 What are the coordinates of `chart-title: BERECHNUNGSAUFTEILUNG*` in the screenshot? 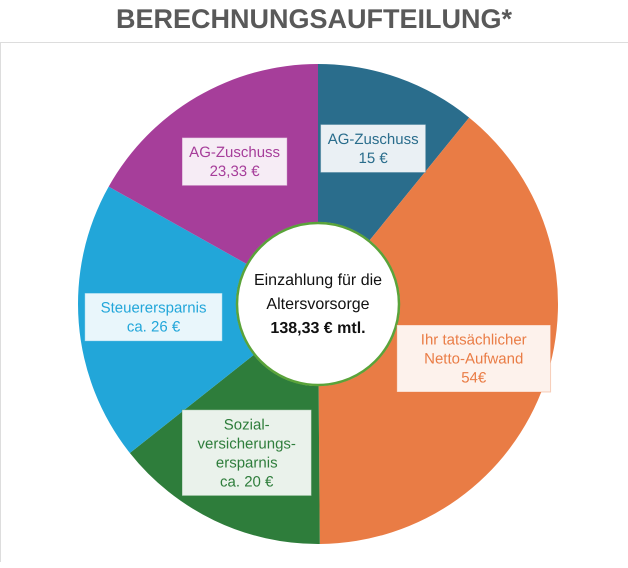 It's located at (314, 19).